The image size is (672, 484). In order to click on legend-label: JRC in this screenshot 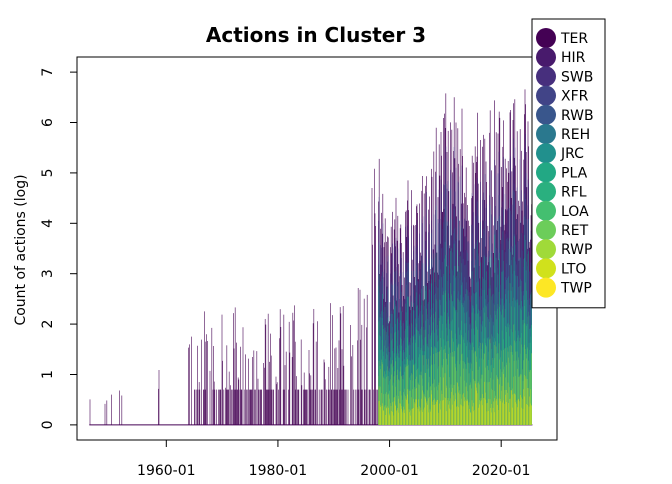, I will do `click(572, 154)`.